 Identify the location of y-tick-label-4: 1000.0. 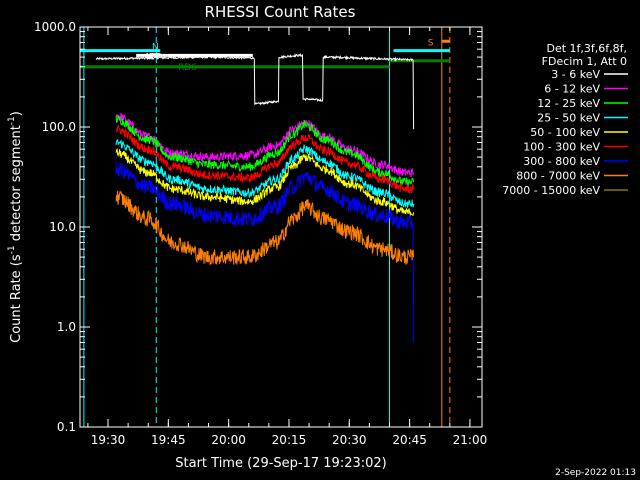
(55, 27).